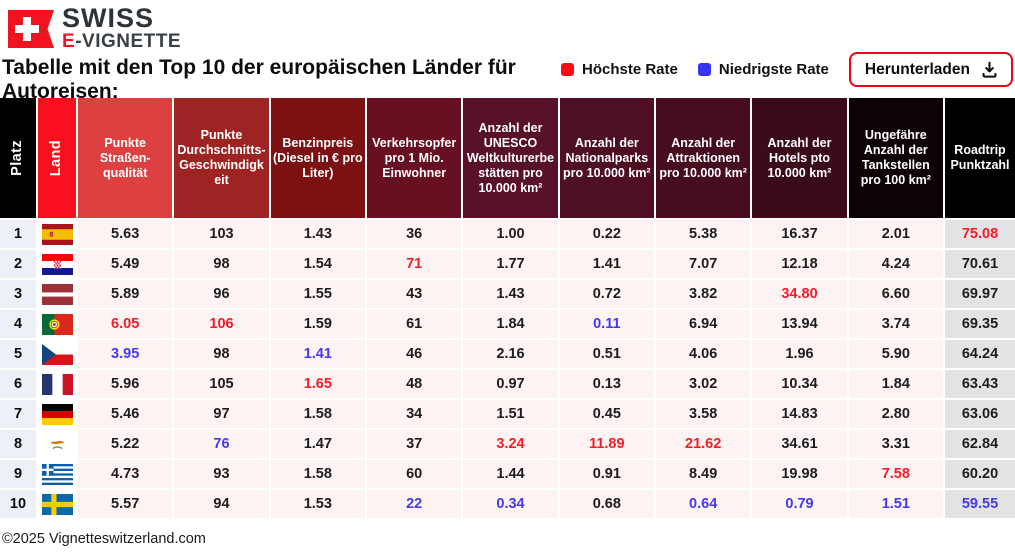  What do you see at coordinates (703, 504) in the screenshot?
I see `value-cell: 0.64` at bounding box center [703, 504].